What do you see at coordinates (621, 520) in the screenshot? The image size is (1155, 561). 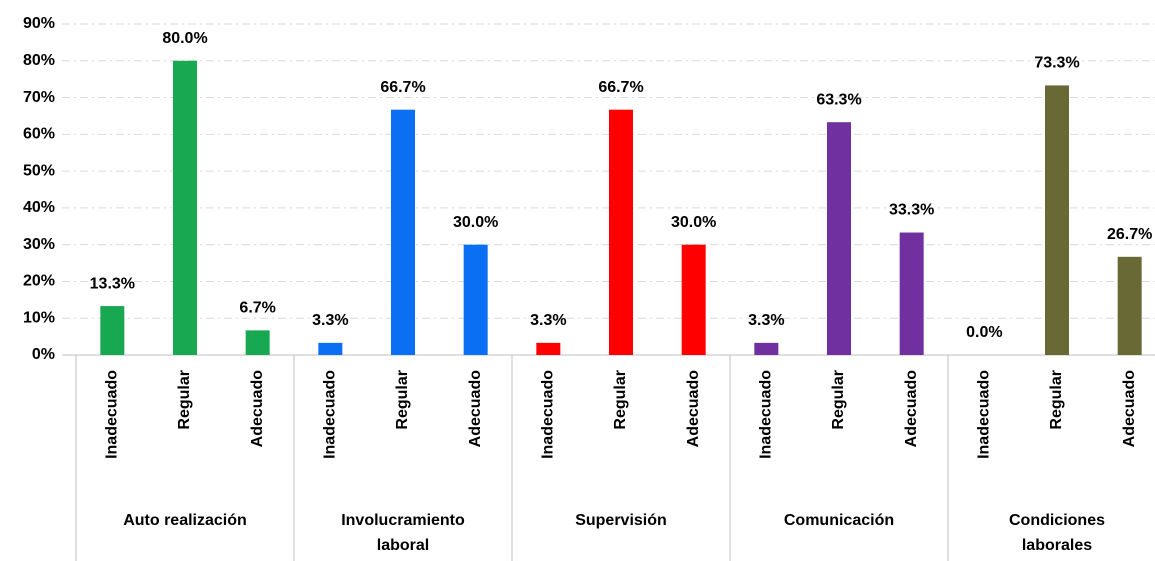 I see `group-label: Supervisión` at bounding box center [621, 520].